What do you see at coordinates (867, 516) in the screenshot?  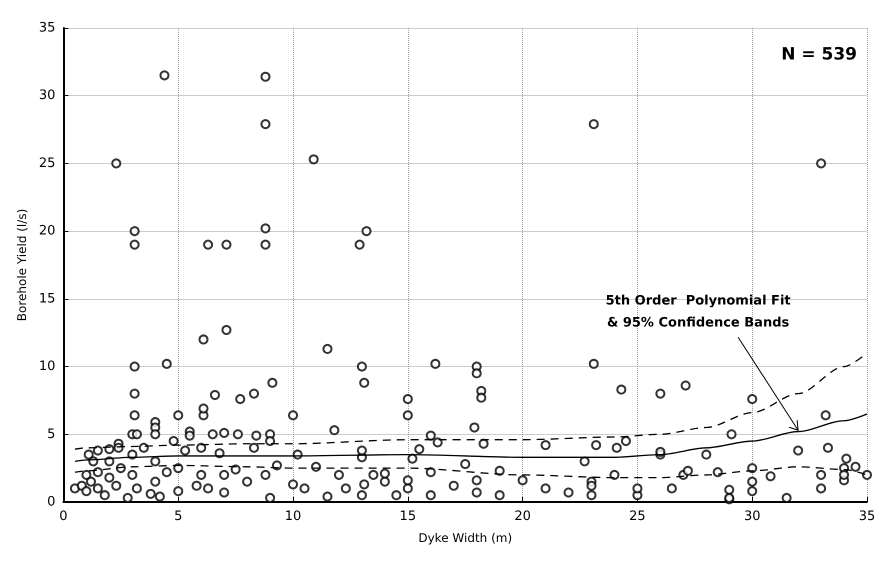 I see `x-tick-label: 35` at bounding box center [867, 516].